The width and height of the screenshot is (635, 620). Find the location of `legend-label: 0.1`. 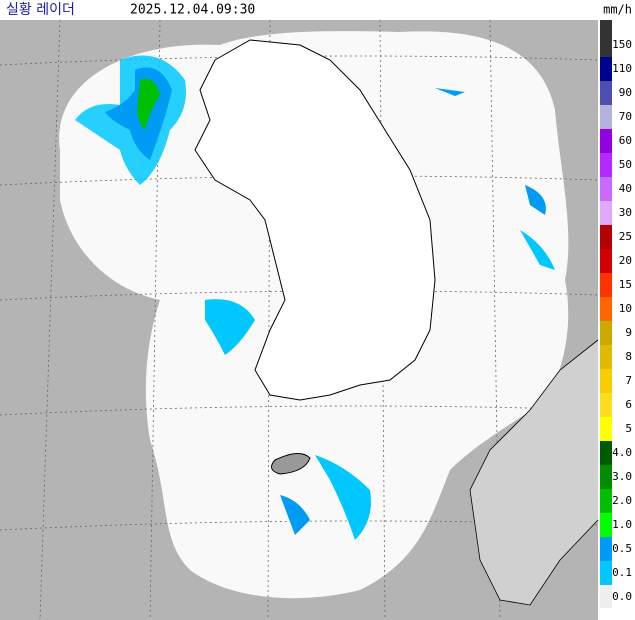

legend-label: 0.1 is located at coordinates (622, 572).